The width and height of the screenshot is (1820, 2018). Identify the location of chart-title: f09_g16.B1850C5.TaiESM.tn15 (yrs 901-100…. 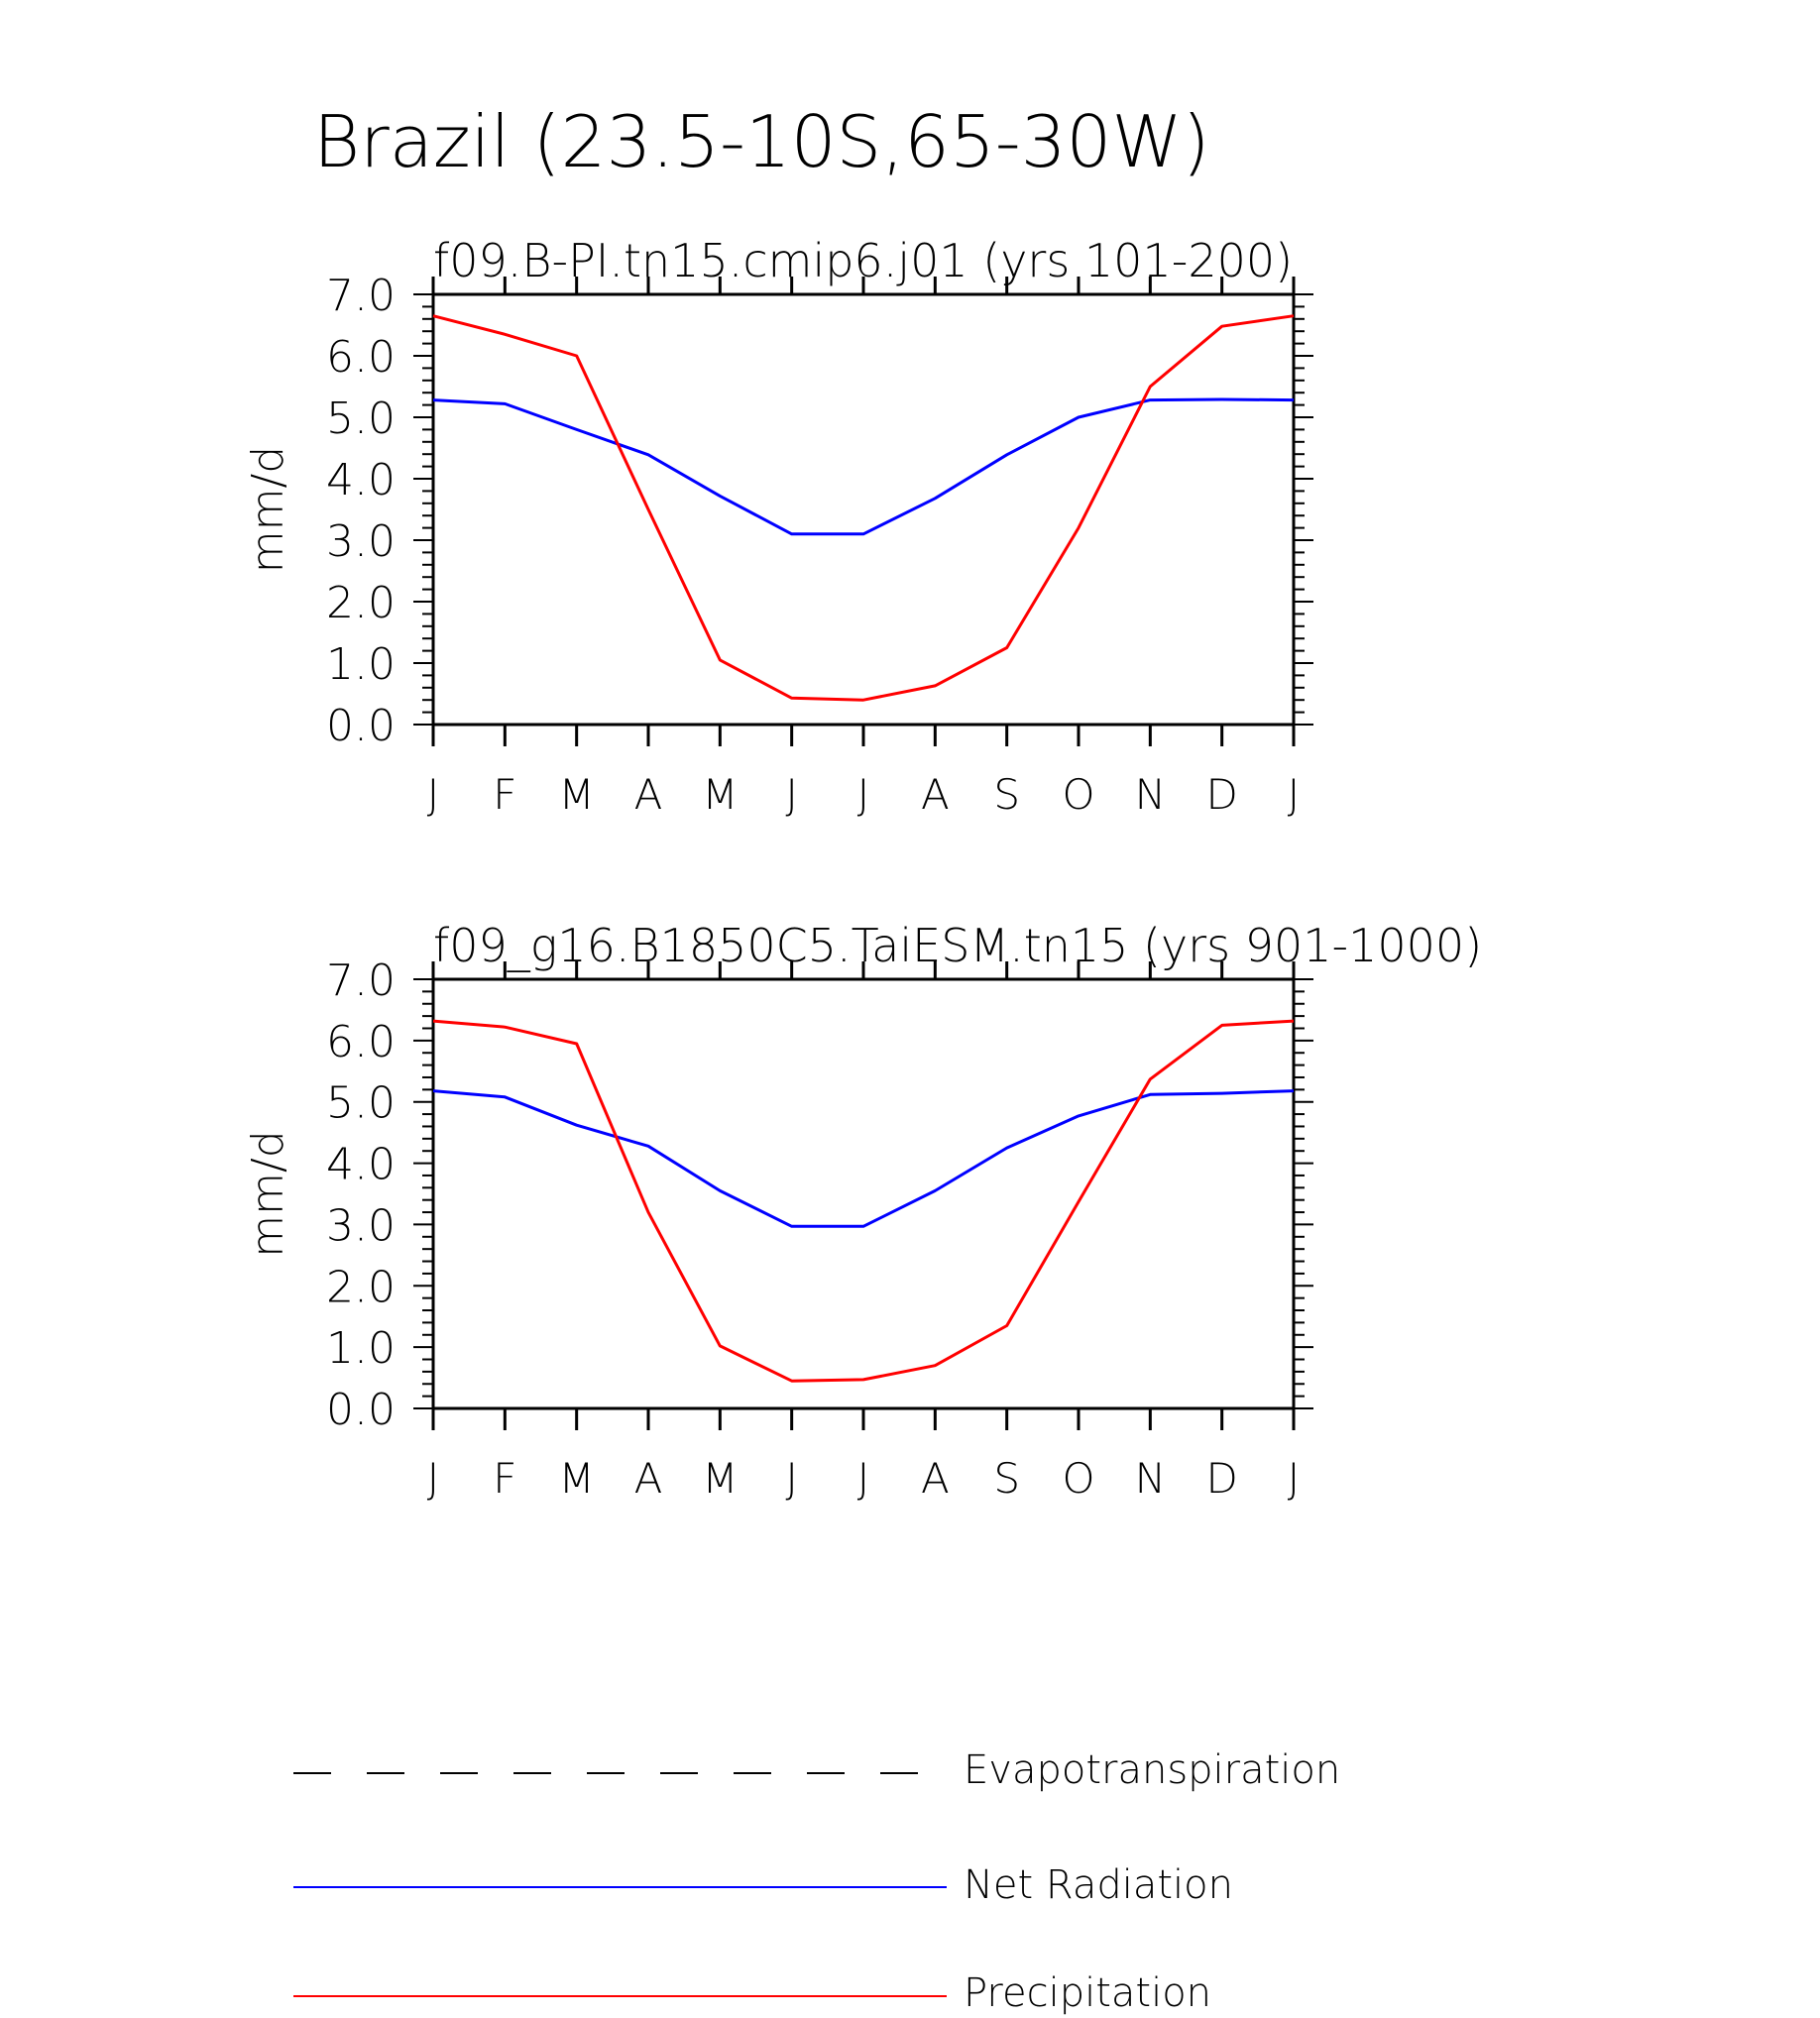
(957, 946).